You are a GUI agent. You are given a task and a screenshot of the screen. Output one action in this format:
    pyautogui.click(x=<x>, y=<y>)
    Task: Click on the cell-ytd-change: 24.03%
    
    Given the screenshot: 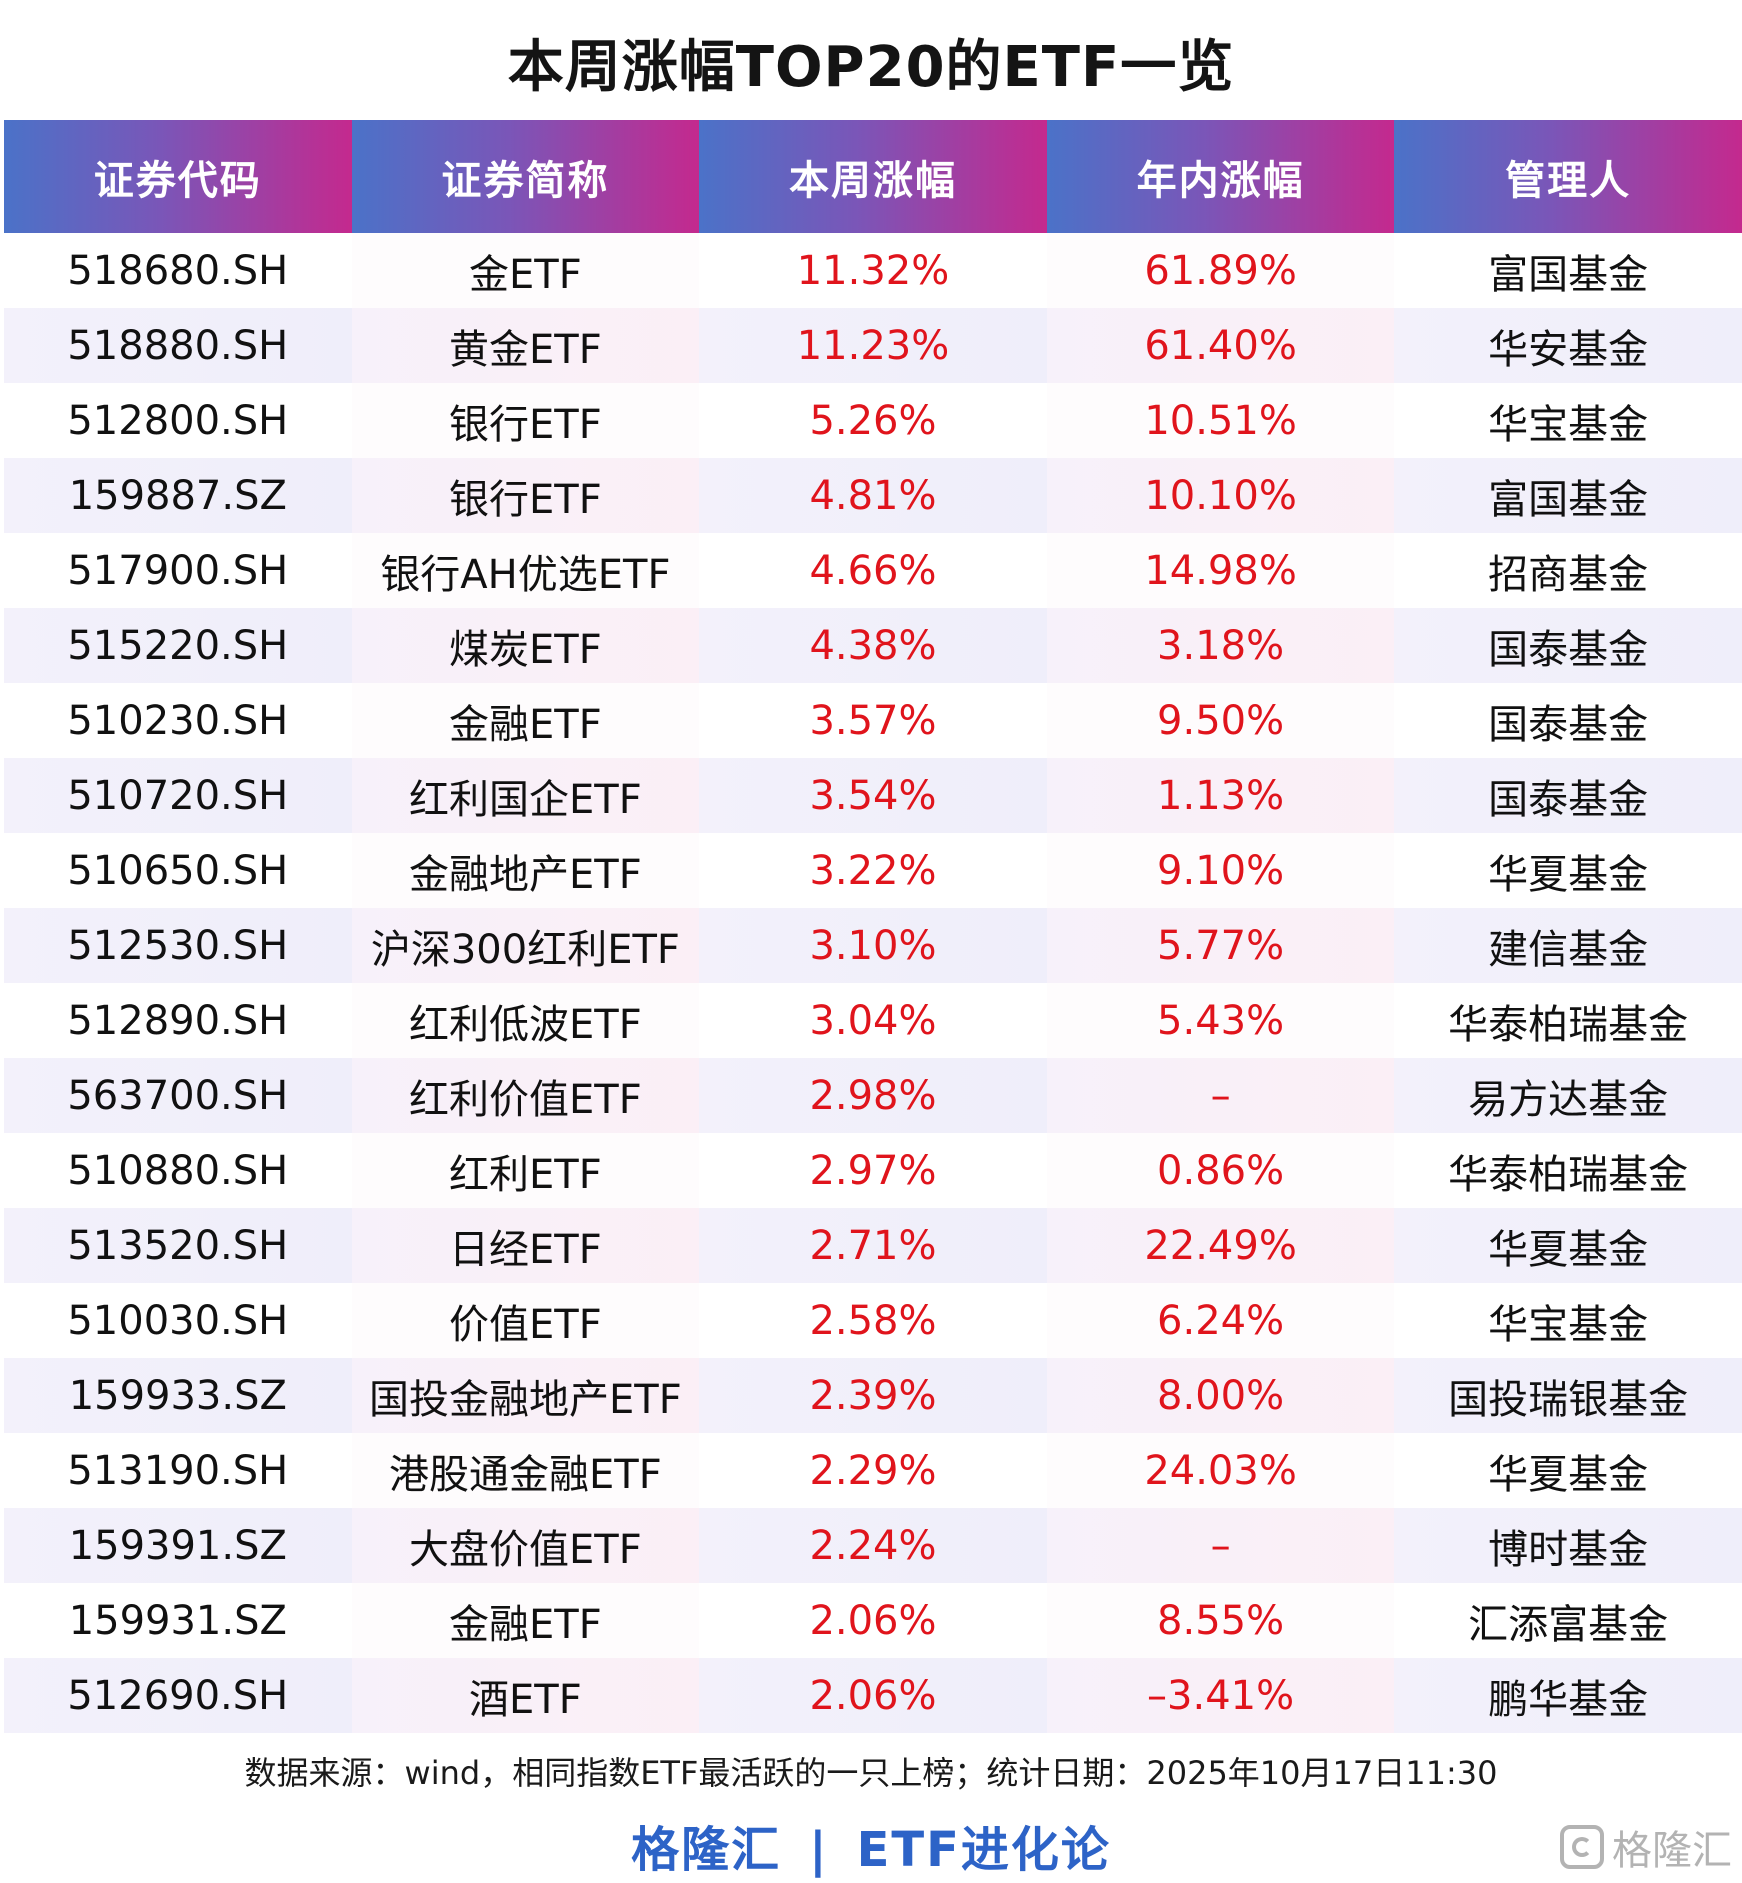 What is the action you would take?
    pyautogui.click(x=1220, y=1470)
    